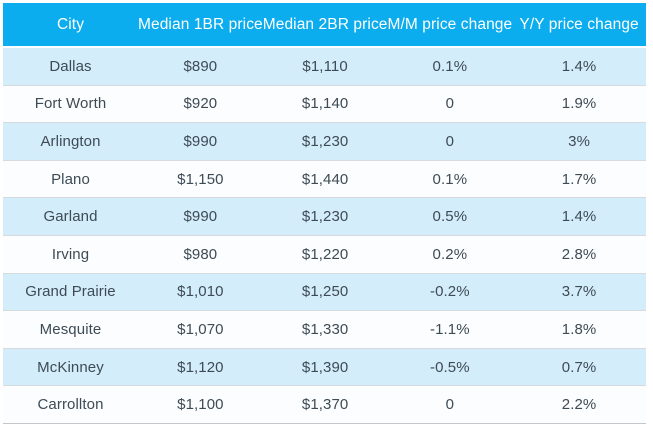 This screenshot has width=653, height=430. I want to click on cell-mm-price-change: -0.2%, so click(450, 292).